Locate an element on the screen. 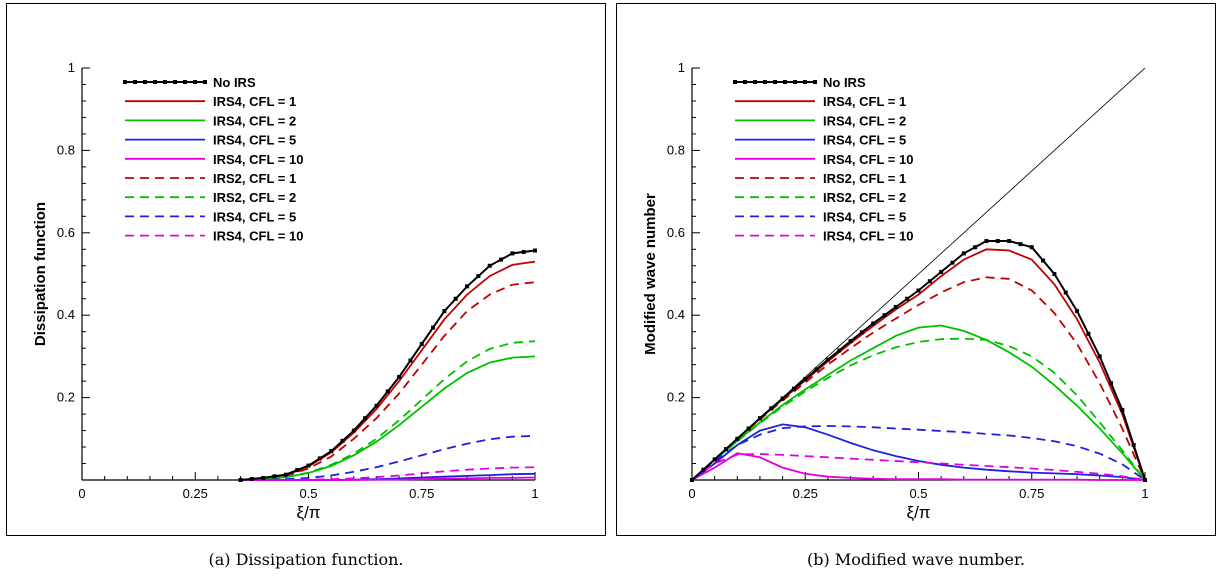  legend-label-7: IRS4, CFL = 5 is located at coordinates (864, 216).